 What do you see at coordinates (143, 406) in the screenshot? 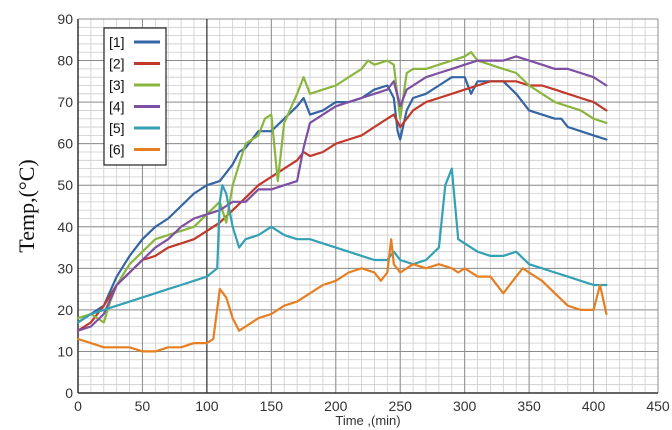
I see `x-tick-label: 50` at bounding box center [143, 406].